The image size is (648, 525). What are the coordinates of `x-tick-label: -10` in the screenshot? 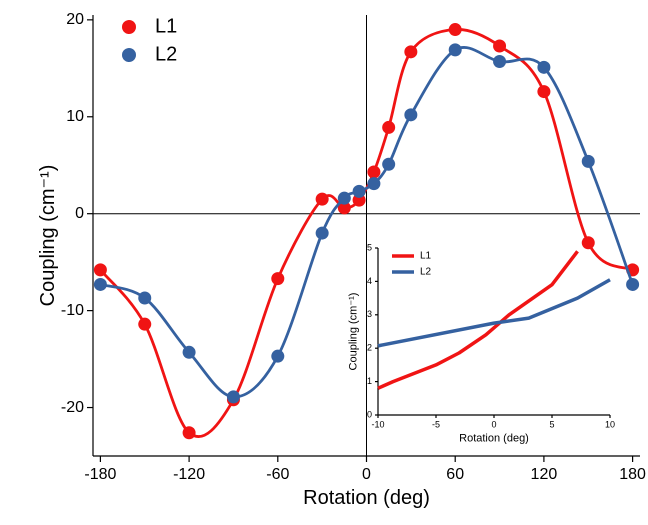 It's located at (377, 425).